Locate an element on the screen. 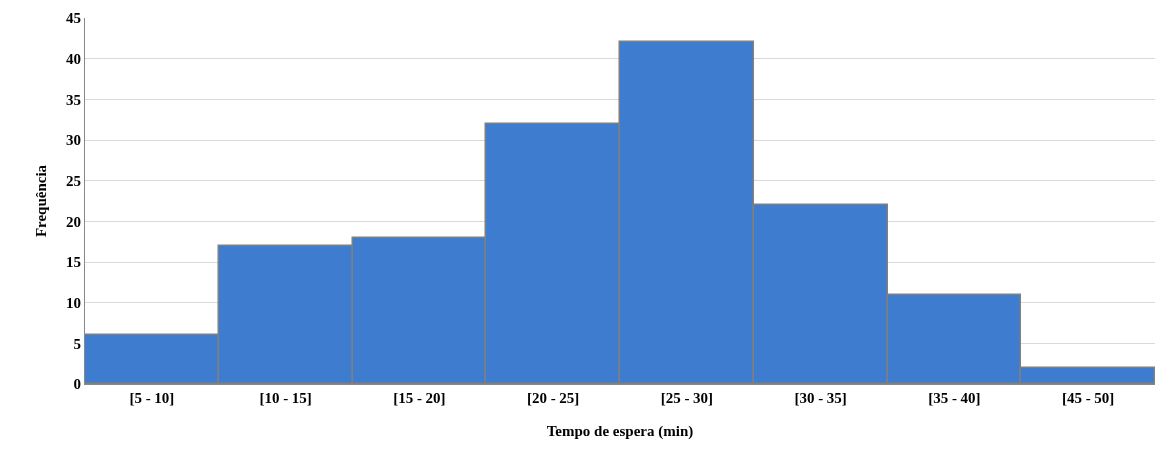 The width and height of the screenshot is (1165, 464). y-tick-label: 0 is located at coordinates (77, 384).